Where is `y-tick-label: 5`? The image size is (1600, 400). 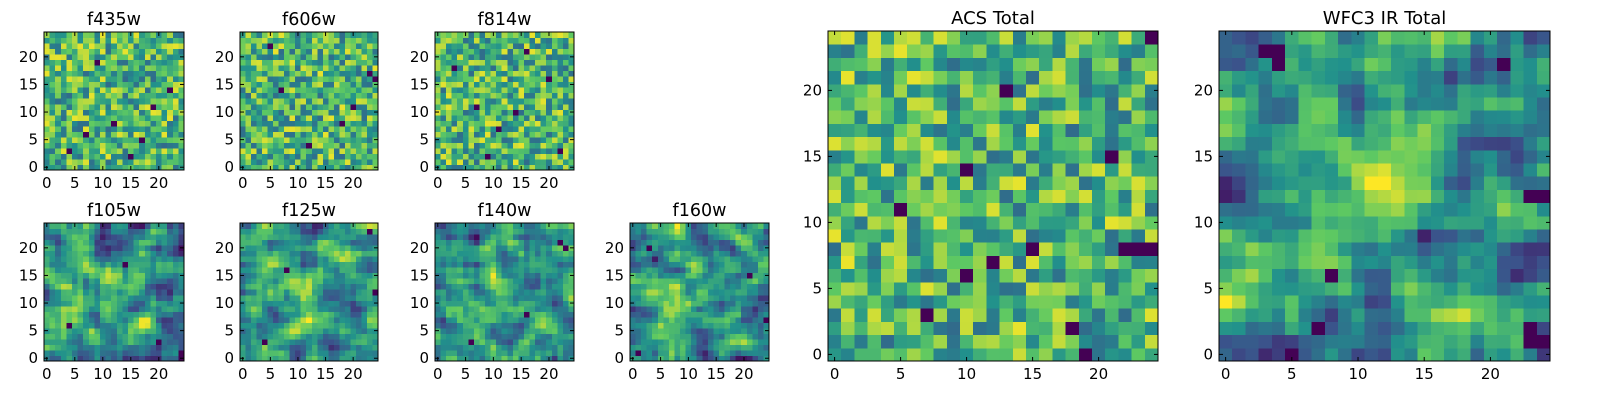 y-tick-label: 5 is located at coordinates (33, 140).